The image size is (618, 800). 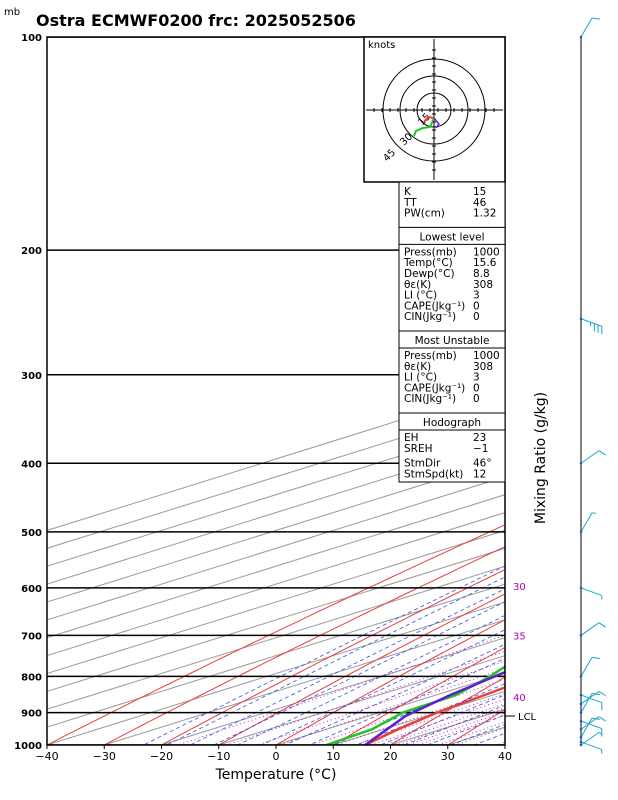 What do you see at coordinates (276, 775) in the screenshot?
I see `x-axis-label: Temperature (°C)` at bounding box center [276, 775].